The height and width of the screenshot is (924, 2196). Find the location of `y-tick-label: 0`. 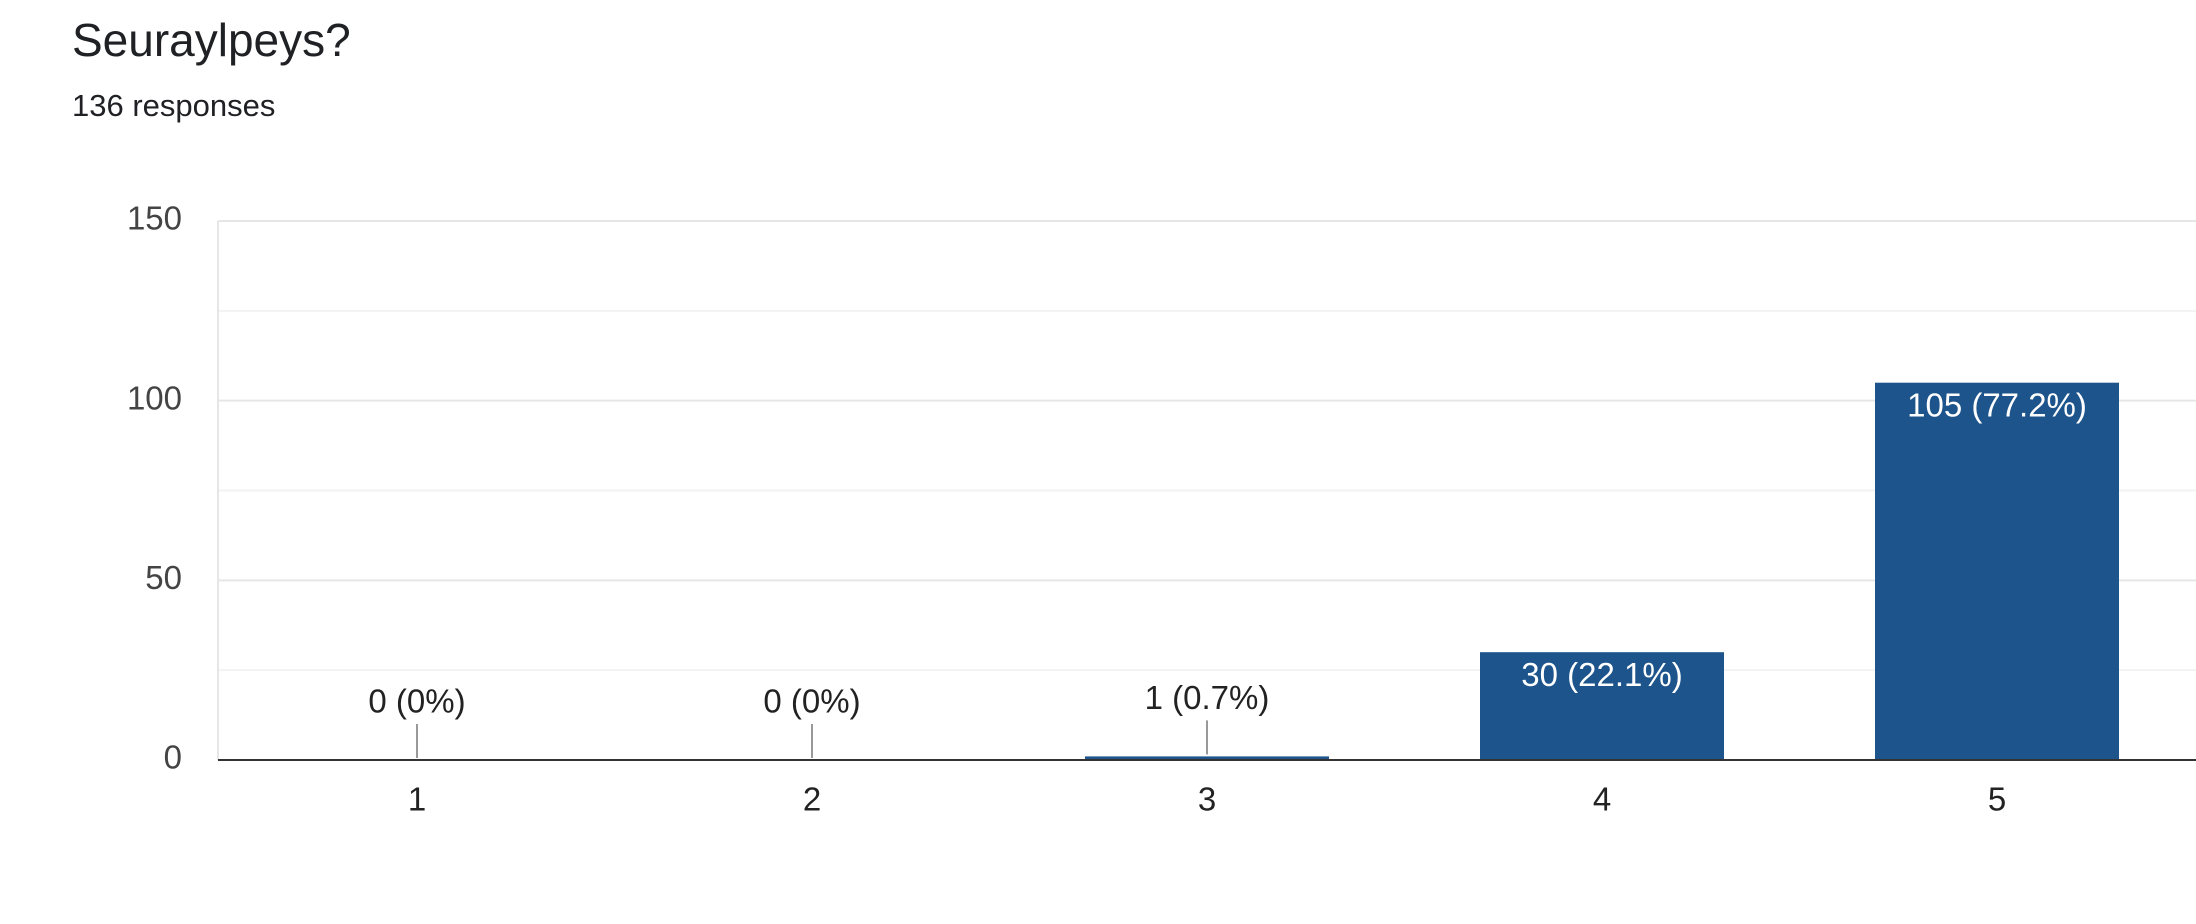

y-tick-label: 0 is located at coordinates (173, 757).